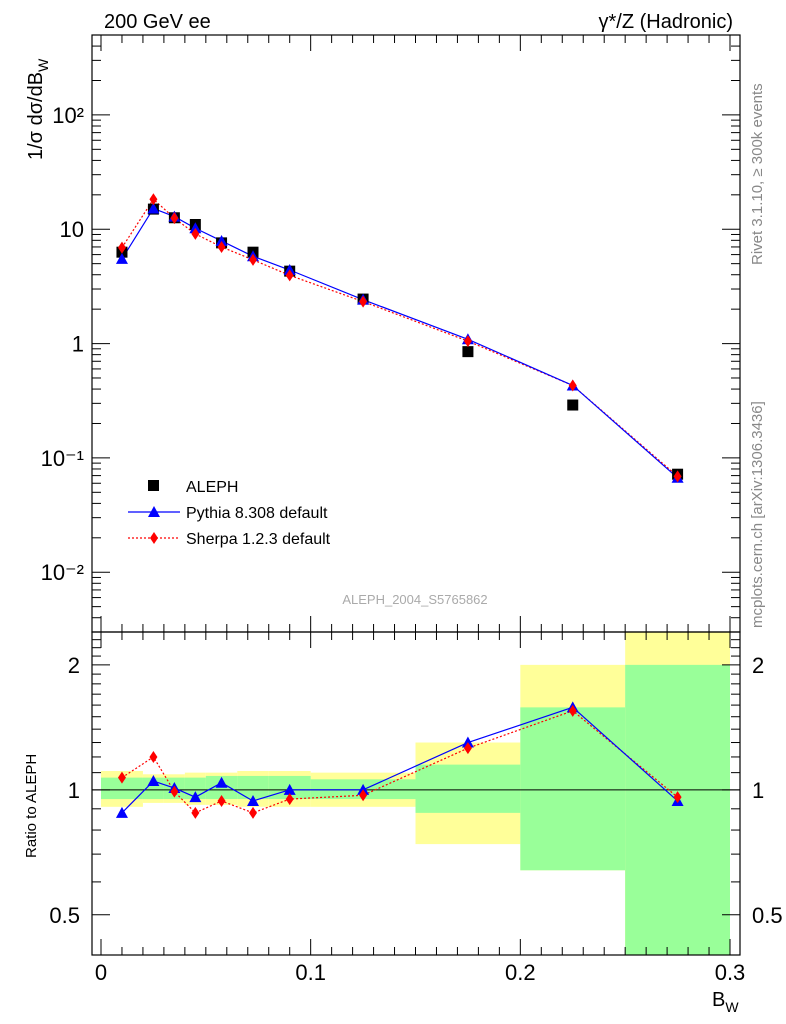 This screenshot has width=786, height=1024. What do you see at coordinates (258, 539) in the screenshot?
I see `legend-sherpa-label: Sherpa 1.2.3 default` at bounding box center [258, 539].